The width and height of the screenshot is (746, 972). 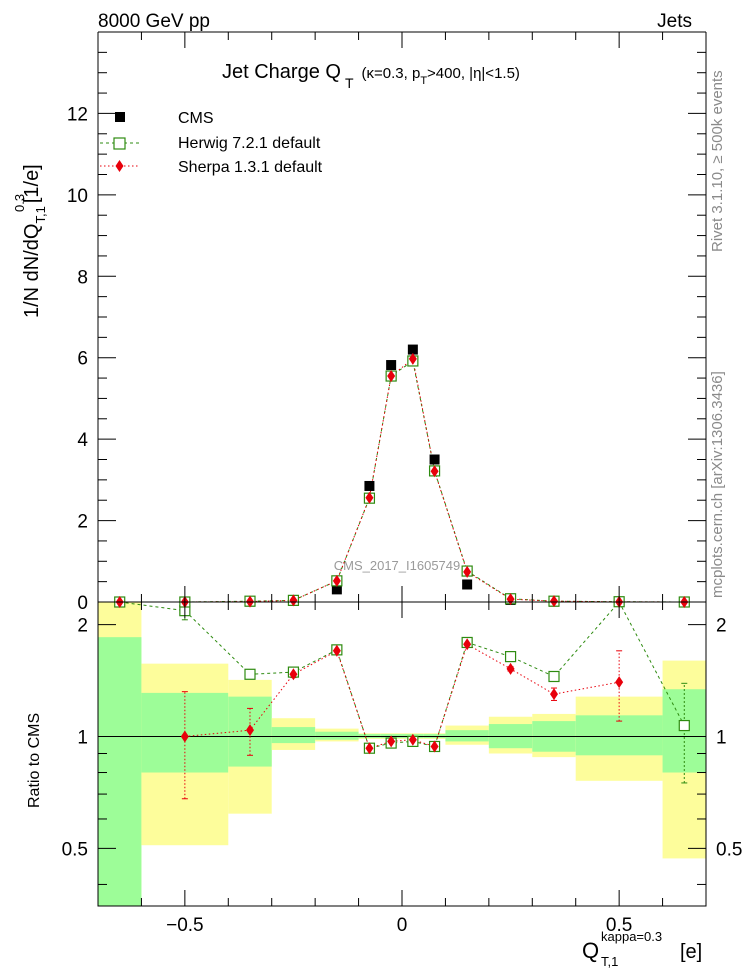 What do you see at coordinates (249, 143) in the screenshot?
I see `legend-label-herwig: Herwig 7.2.1 default` at bounding box center [249, 143].